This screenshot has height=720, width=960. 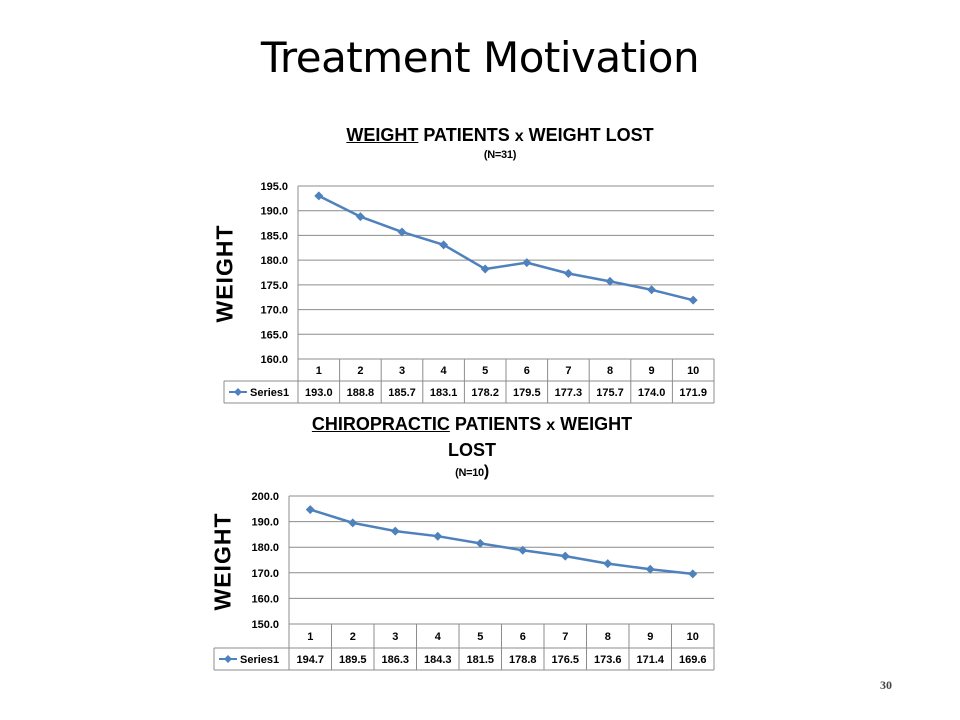 What do you see at coordinates (480, 57) in the screenshot?
I see `slide-title: Treatment Motivation` at bounding box center [480, 57].